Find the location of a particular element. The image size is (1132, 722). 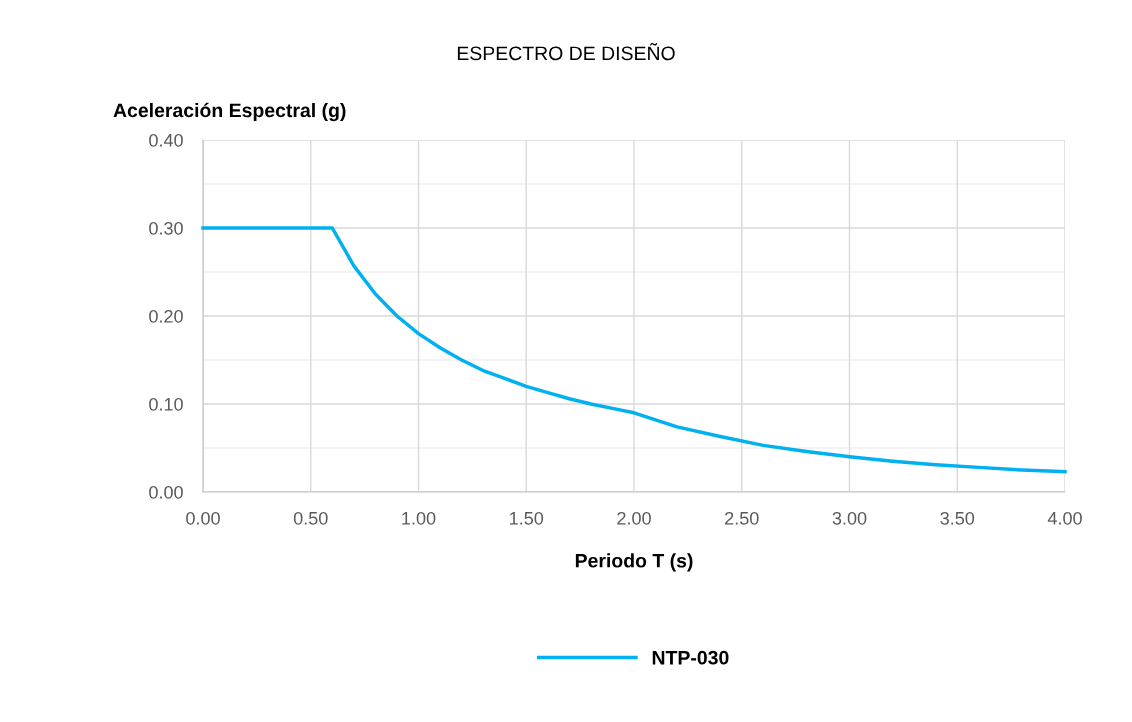

y-axis-title: Aceleración Espectral (g) is located at coordinates (229, 112).